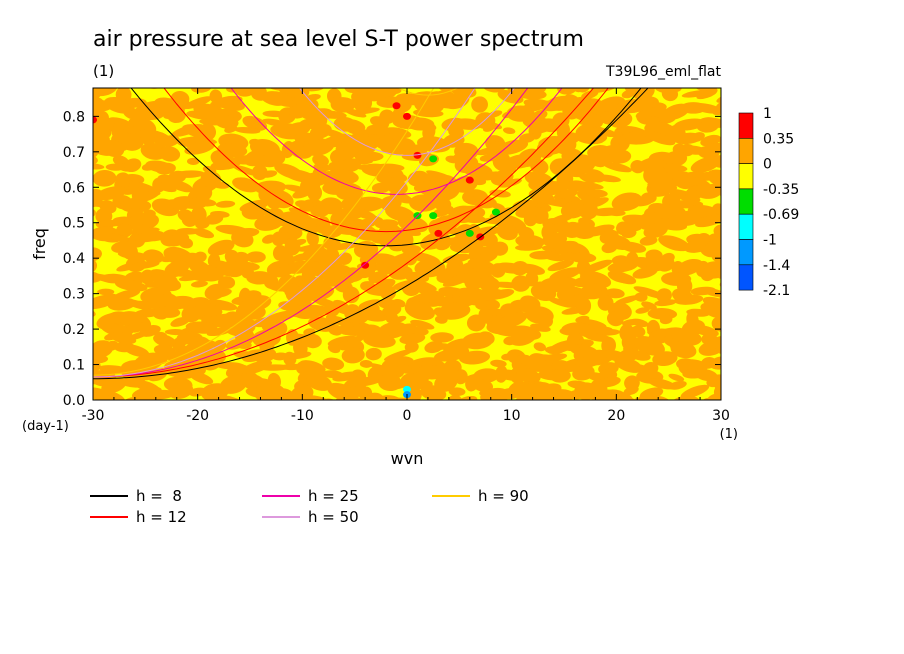 The width and height of the screenshot is (904, 654). Describe the element at coordinates (74, 188) in the screenshot. I see `y-tick-label: 0.6` at that location.